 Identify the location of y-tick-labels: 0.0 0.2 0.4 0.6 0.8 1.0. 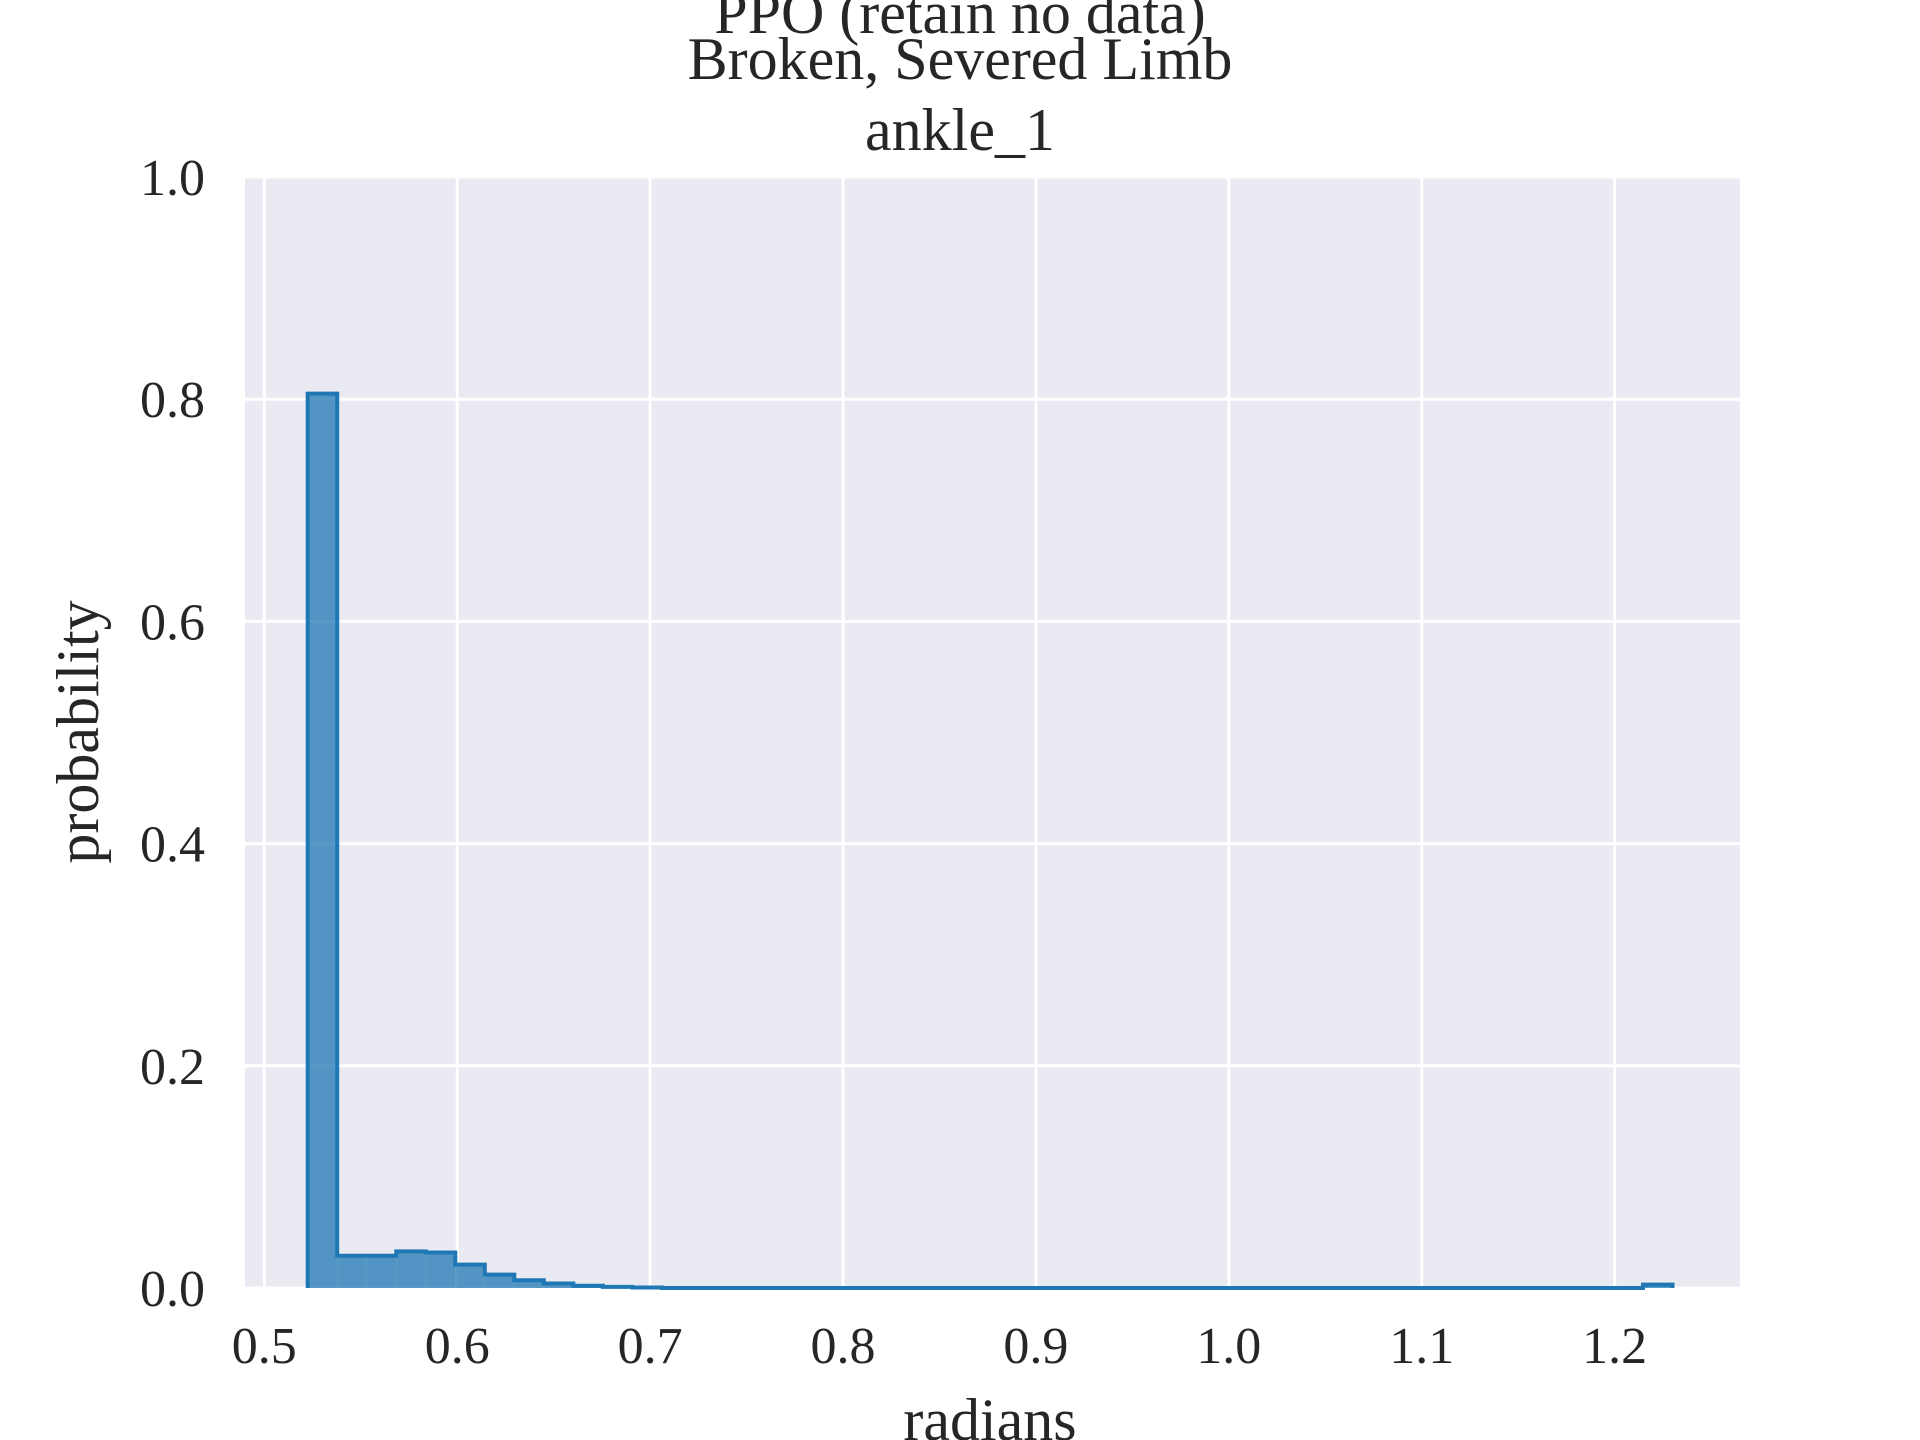
(172, 734).